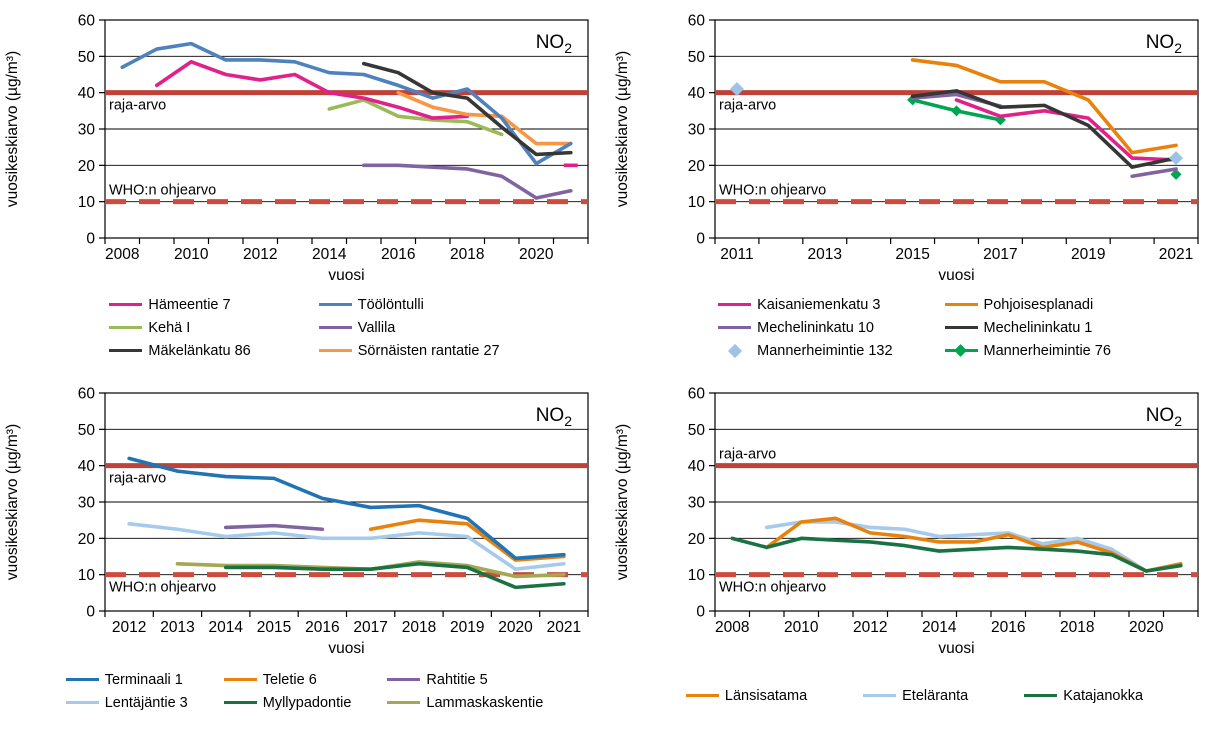 Image resolution: width=1219 pixels, height=733 pixels. Describe the element at coordinates (409, 304) in the screenshot. I see `legend-item-t-l-ntulli: Töölöntulli` at that location.